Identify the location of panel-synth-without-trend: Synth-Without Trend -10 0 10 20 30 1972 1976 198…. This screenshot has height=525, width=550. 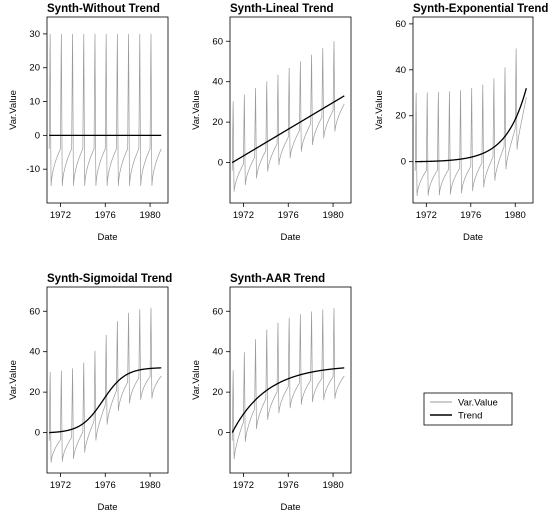
(88, 123).